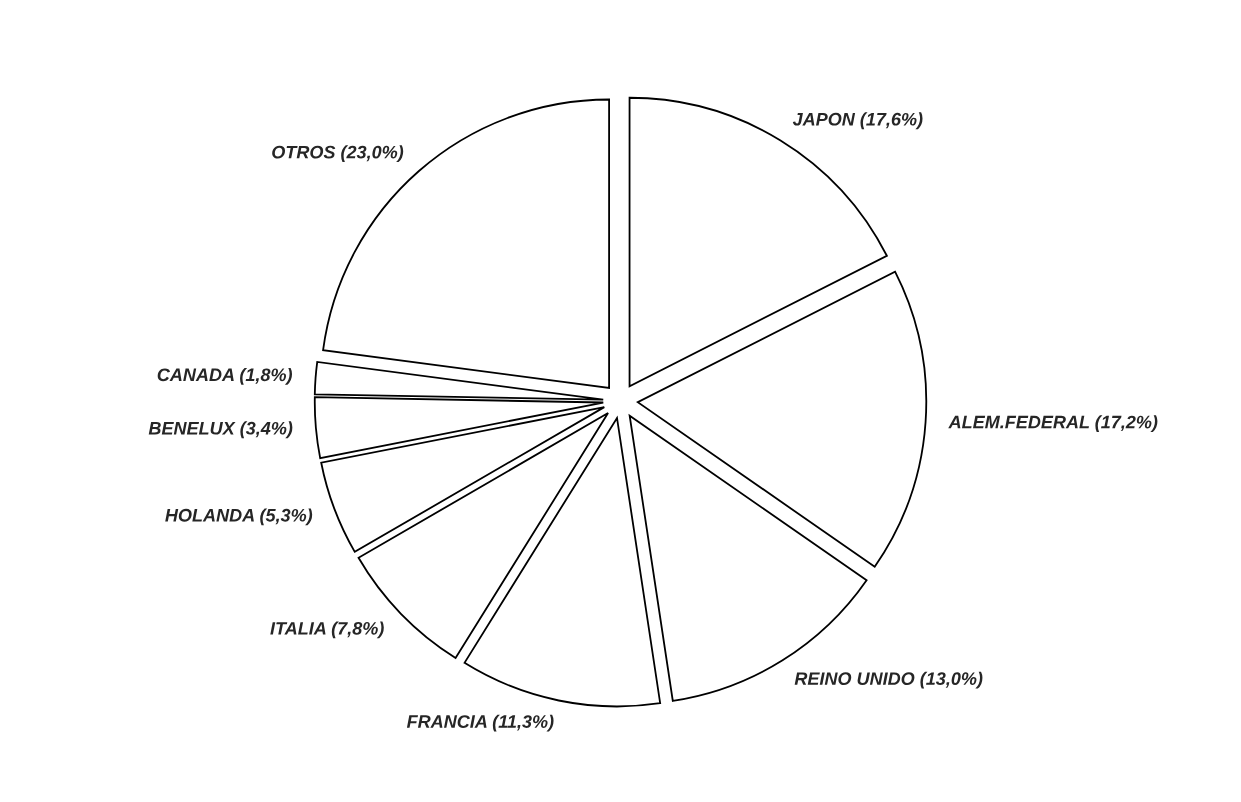  I want to click on slice-label: HOLANDA (5,3%), so click(239, 517).